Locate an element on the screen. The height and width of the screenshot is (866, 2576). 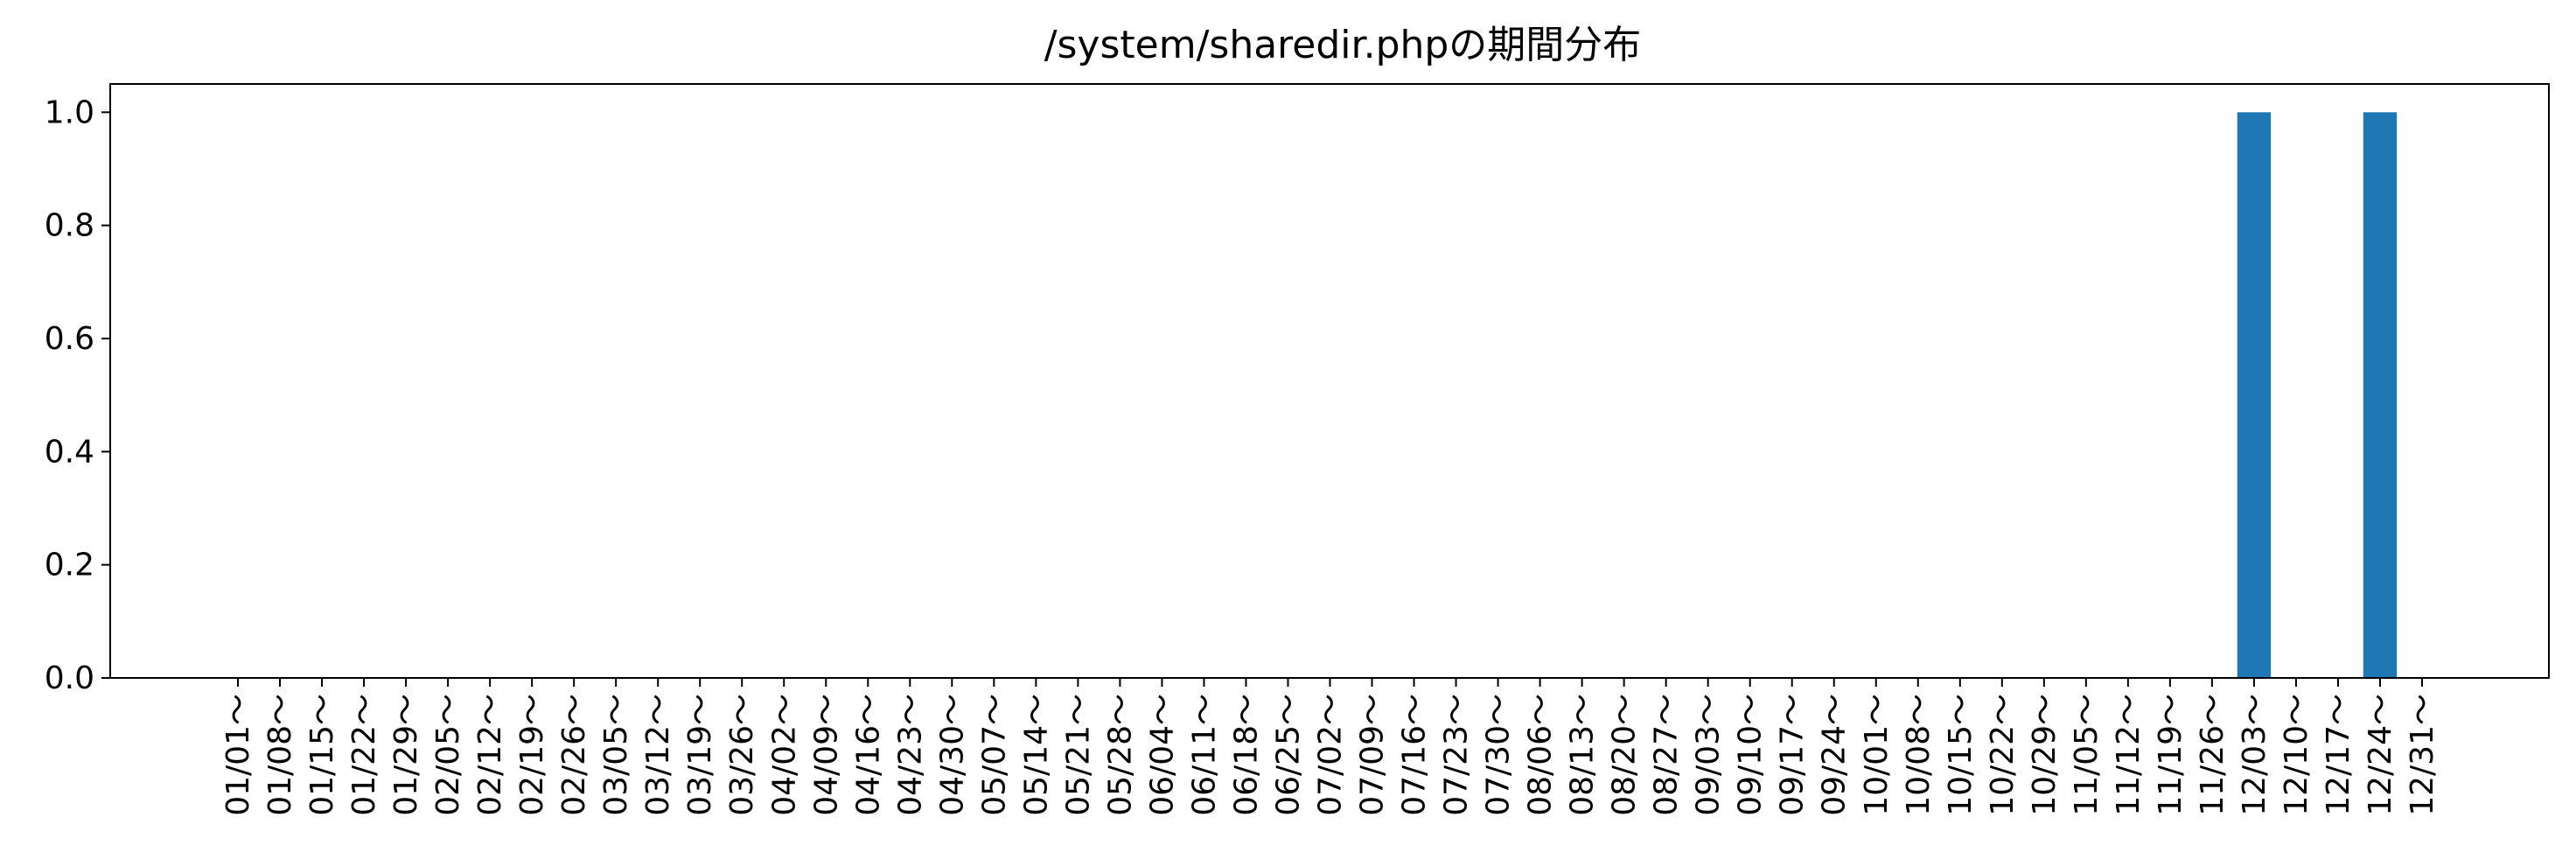
x-tick-label: 02/12～ is located at coordinates (490, 755).